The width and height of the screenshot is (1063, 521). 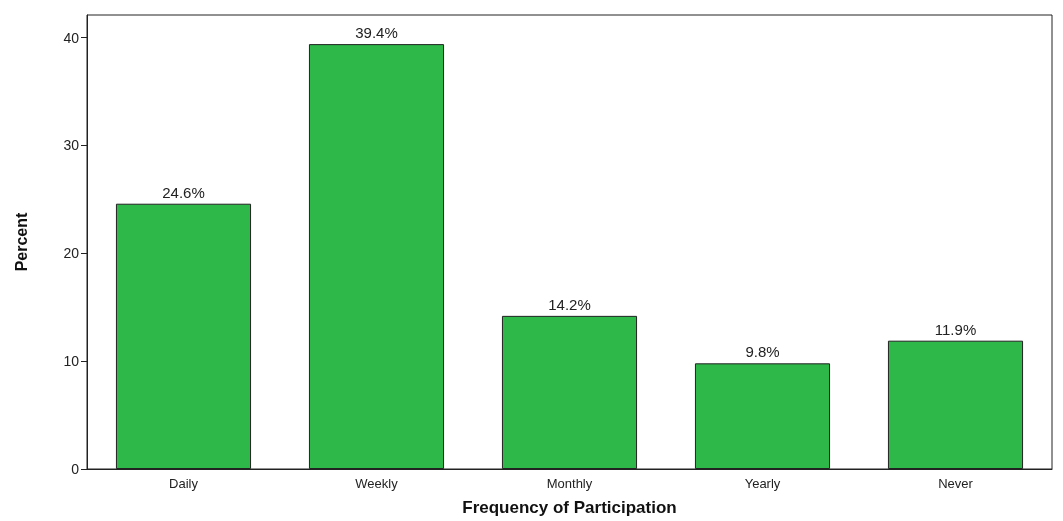 What do you see at coordinates (71, 253) in the screenshot?
I see `y-tick-label: 20` at bounding box center [71, 253].